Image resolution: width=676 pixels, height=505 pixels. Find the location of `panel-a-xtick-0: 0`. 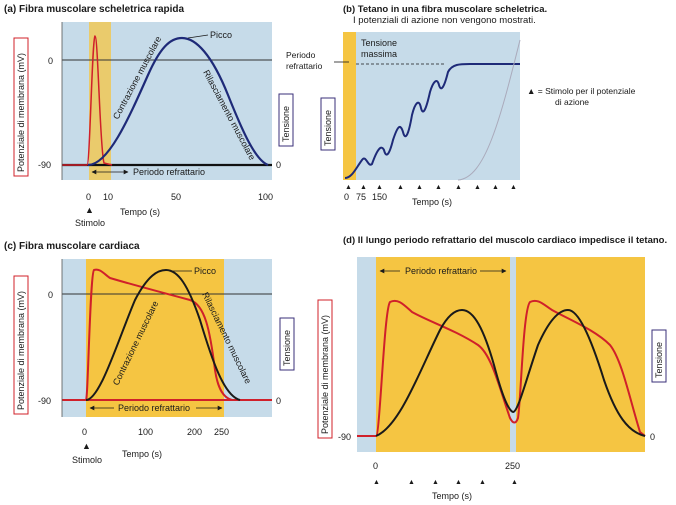

panel-a-xtick-0: 0 is located at coordinates (88, 197).